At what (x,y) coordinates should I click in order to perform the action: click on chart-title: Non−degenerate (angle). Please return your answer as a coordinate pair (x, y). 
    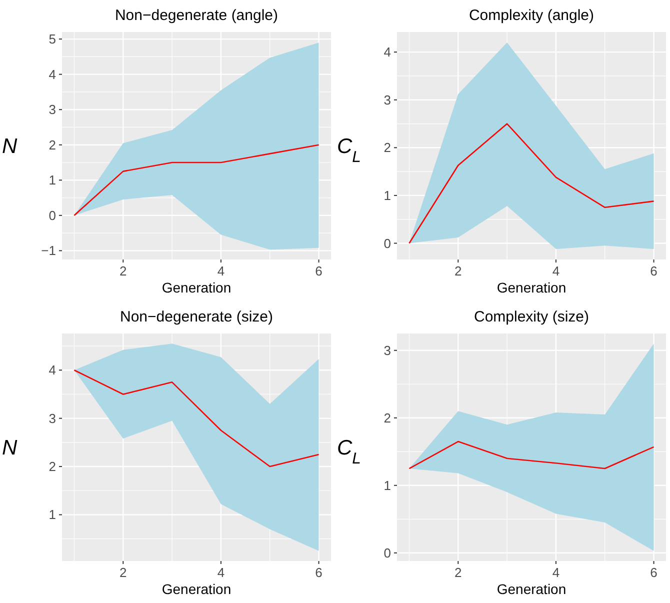
    Looking at the image, I should click on (196, 15).